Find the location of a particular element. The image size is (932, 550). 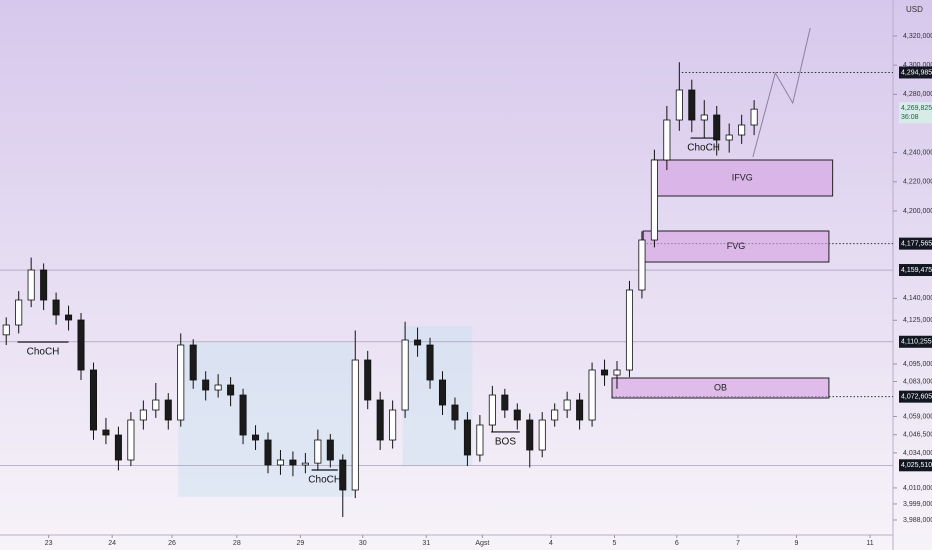

x-tick-label: 6 is located at coordinates (677, 543).